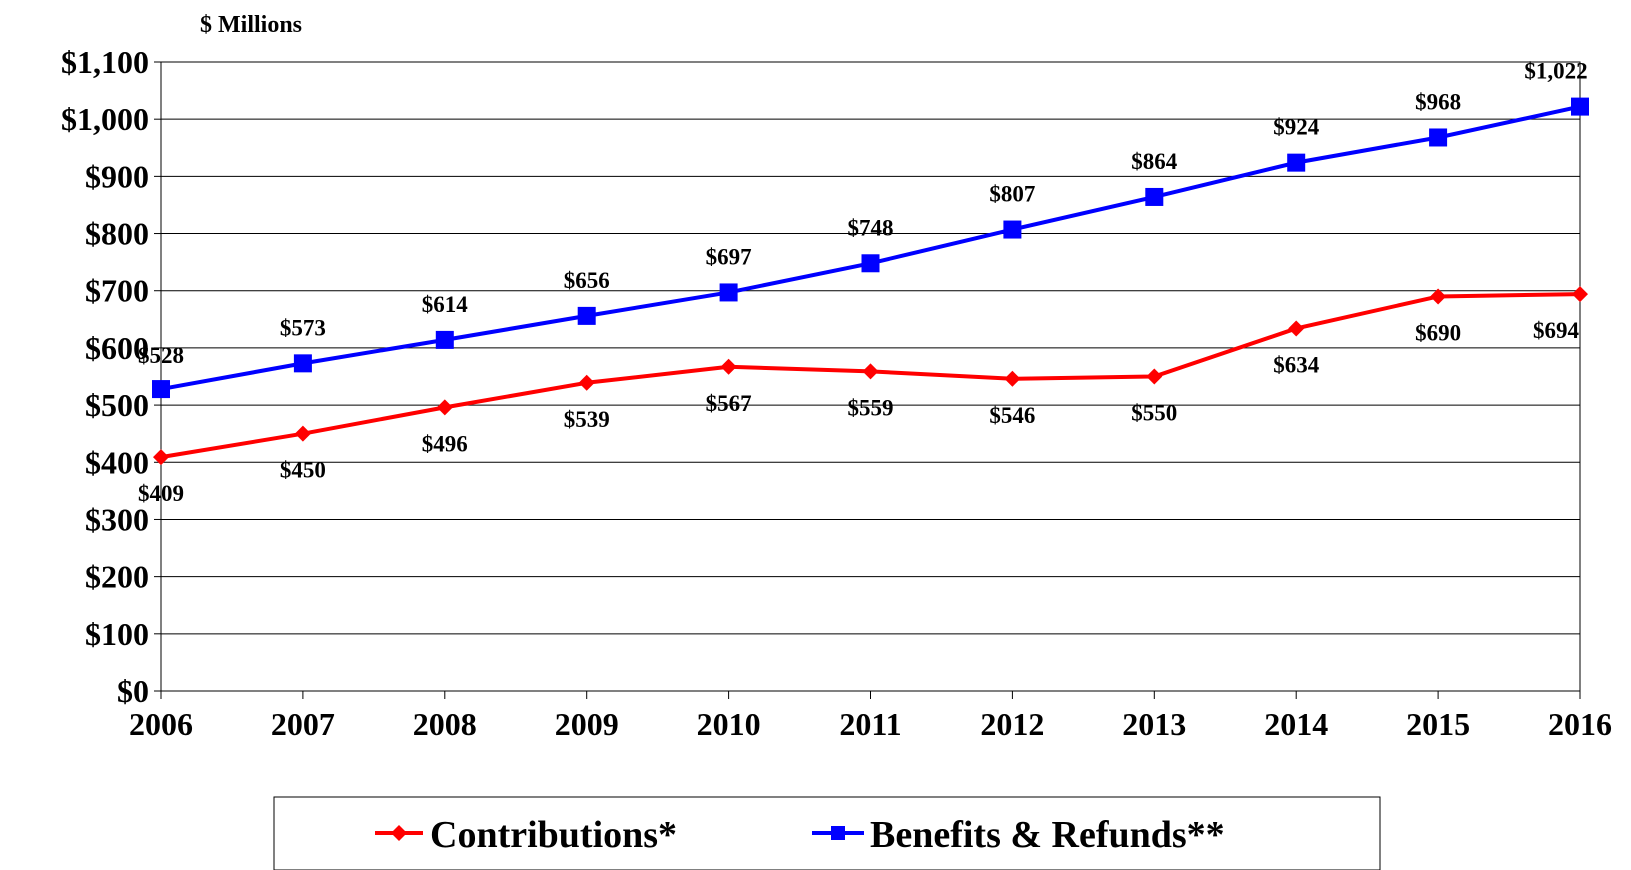 The image size is (1631, 870). What do you see at coordinates (1296, 724) in the screenshot?
I see `x-tick-label: 2014` at bounding box center [1296, 724].